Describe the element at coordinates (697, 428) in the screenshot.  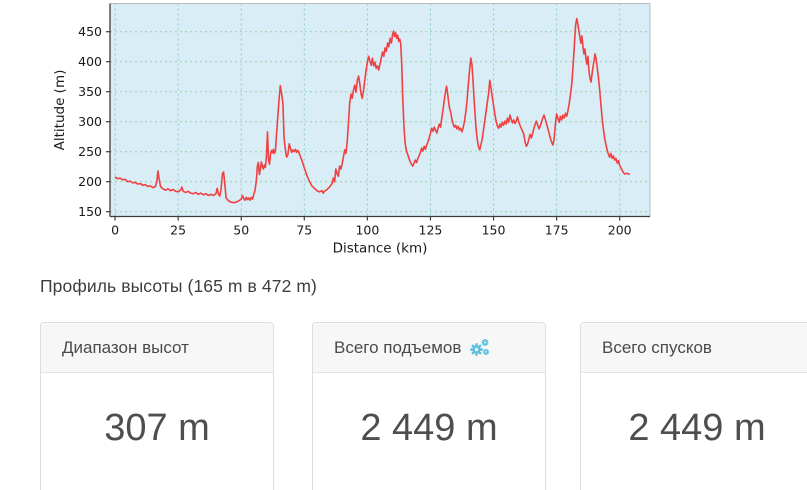
I see `card-total-descent-value: 2 449 m` at that location.